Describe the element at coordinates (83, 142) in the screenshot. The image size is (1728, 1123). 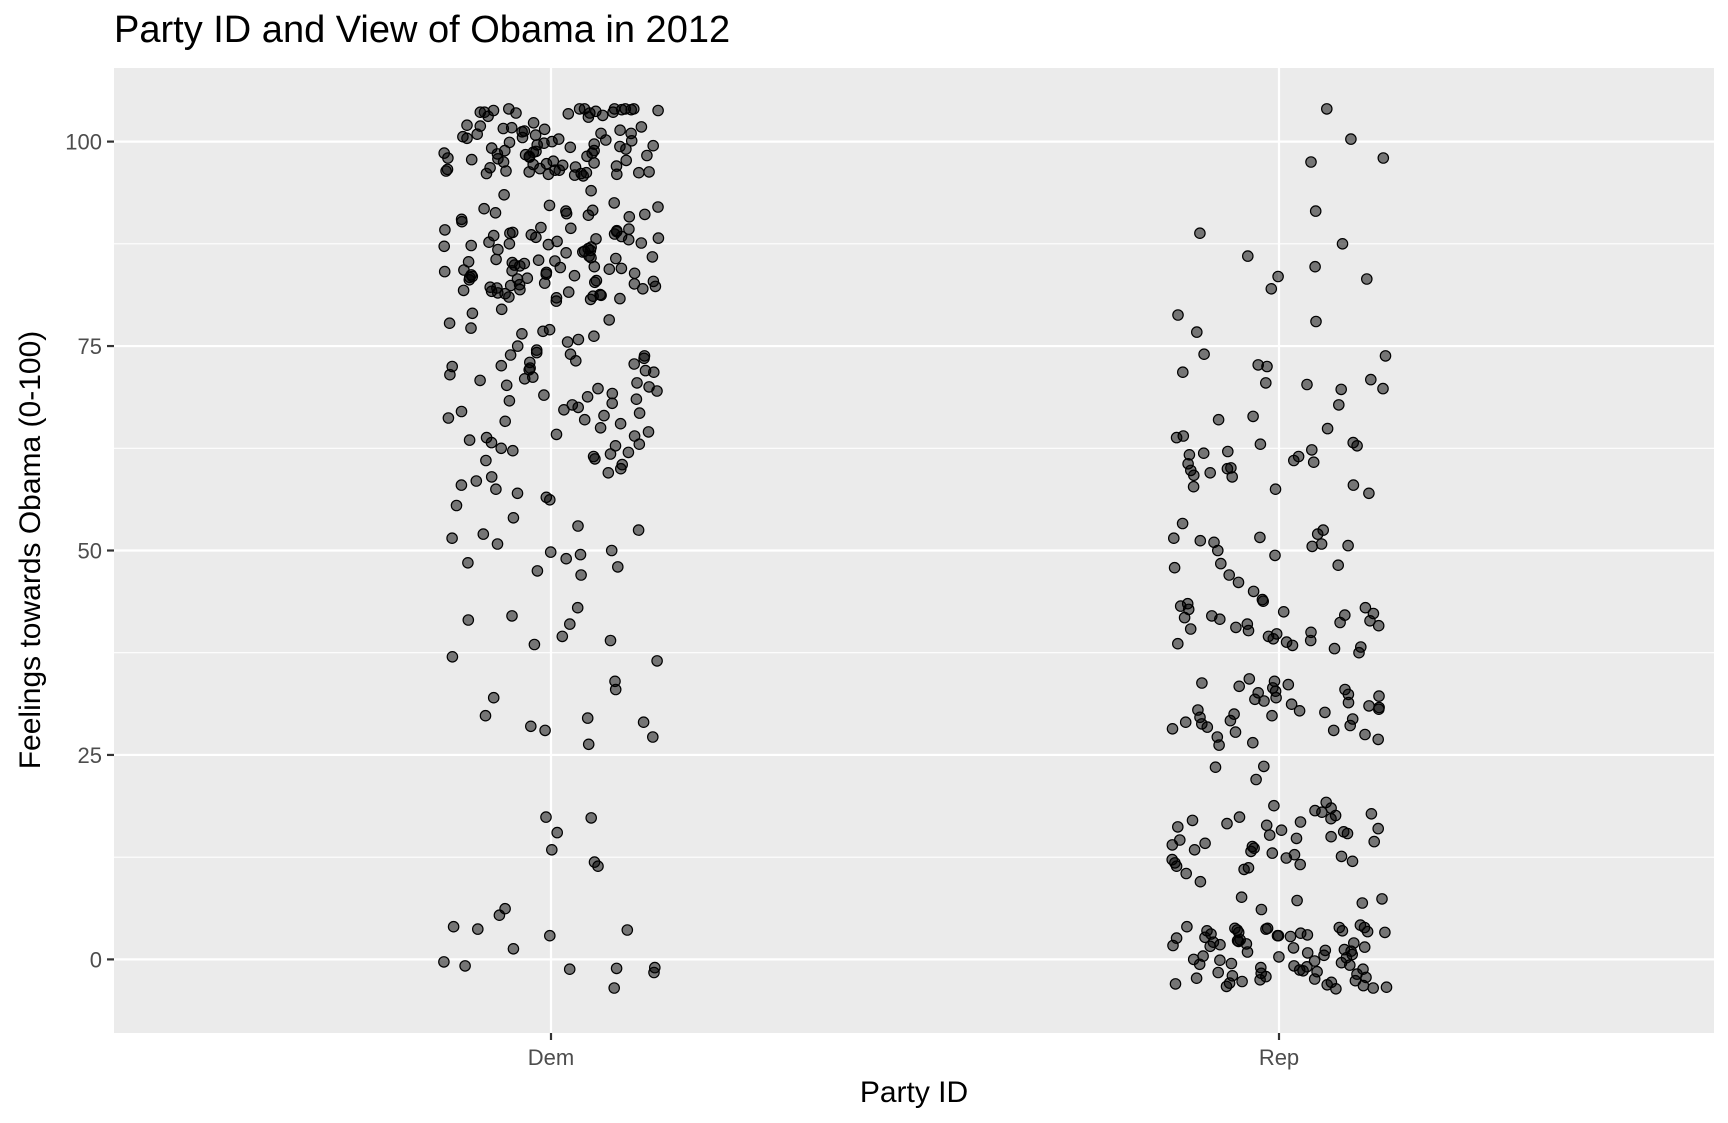
I see `y-tick-label: 100` at that location.